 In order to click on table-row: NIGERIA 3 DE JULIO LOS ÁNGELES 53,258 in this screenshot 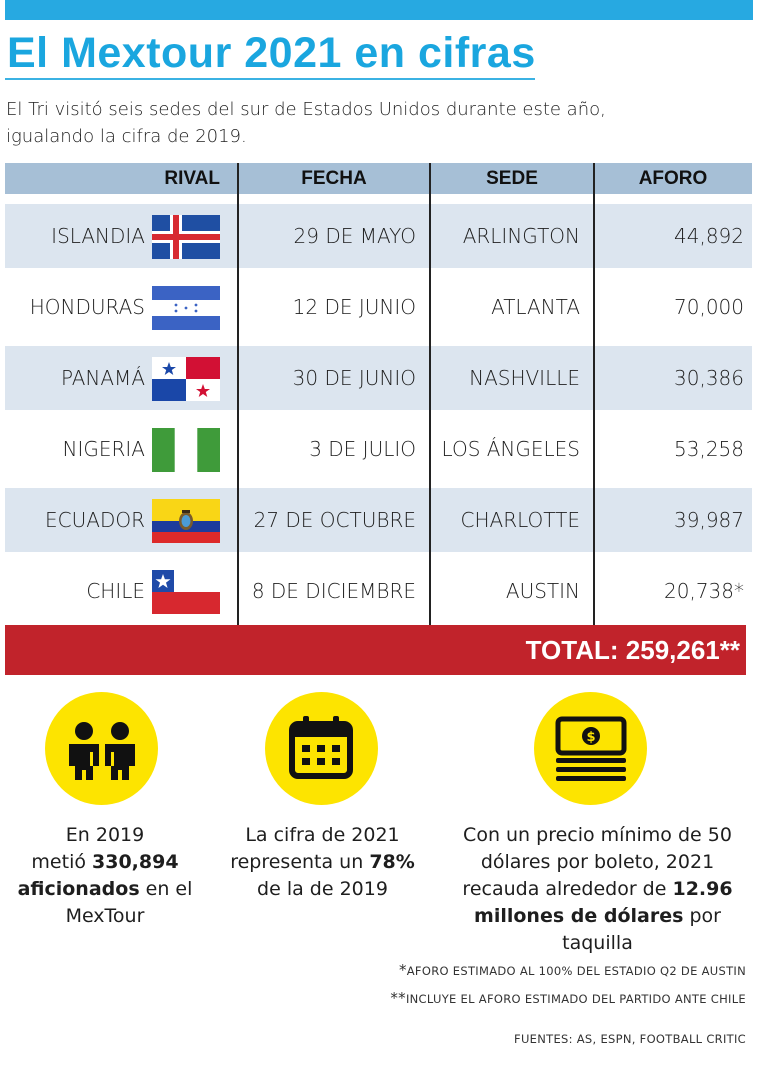, I will do `click(378, 449)`.